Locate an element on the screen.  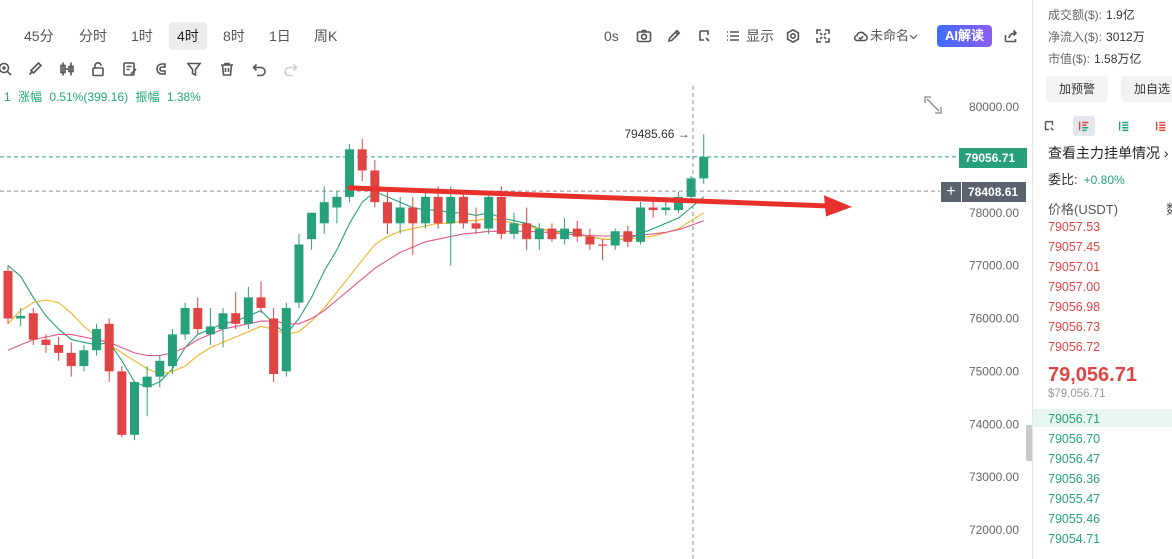
candles-tool-icon is located at coordinates (67, 69).